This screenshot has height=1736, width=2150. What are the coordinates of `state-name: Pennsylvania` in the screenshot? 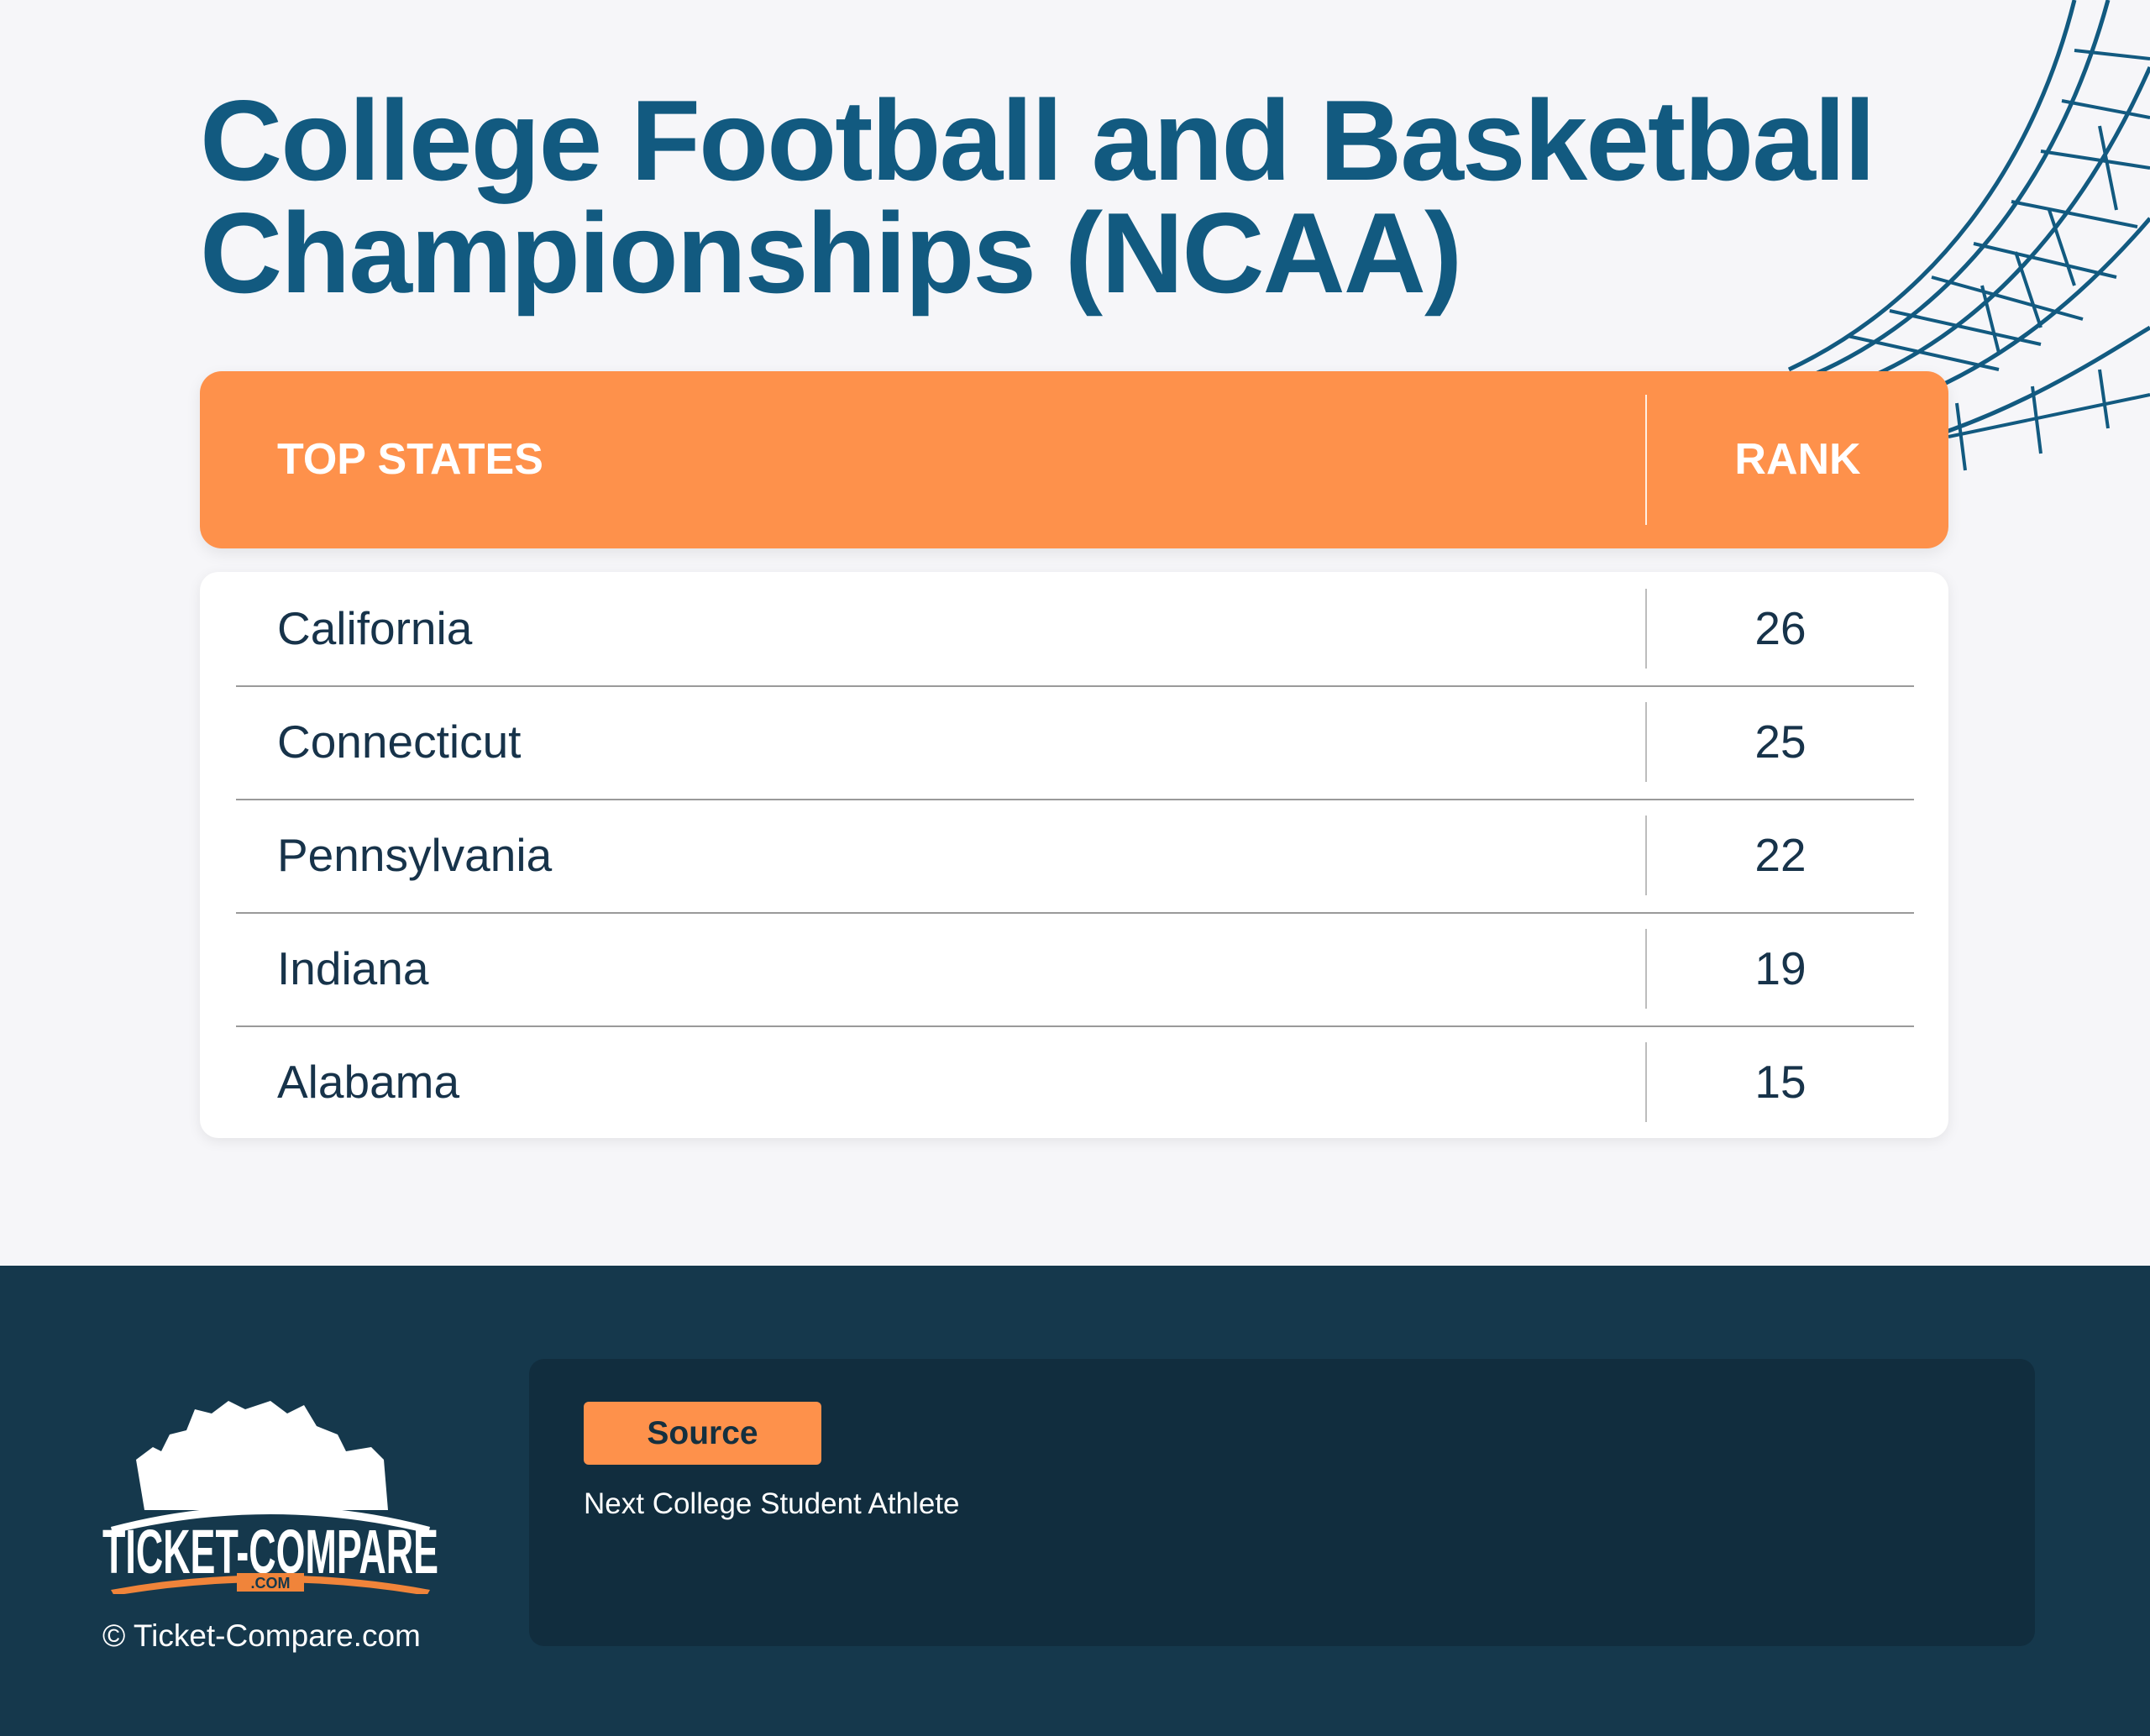 It's located at (415, 855).